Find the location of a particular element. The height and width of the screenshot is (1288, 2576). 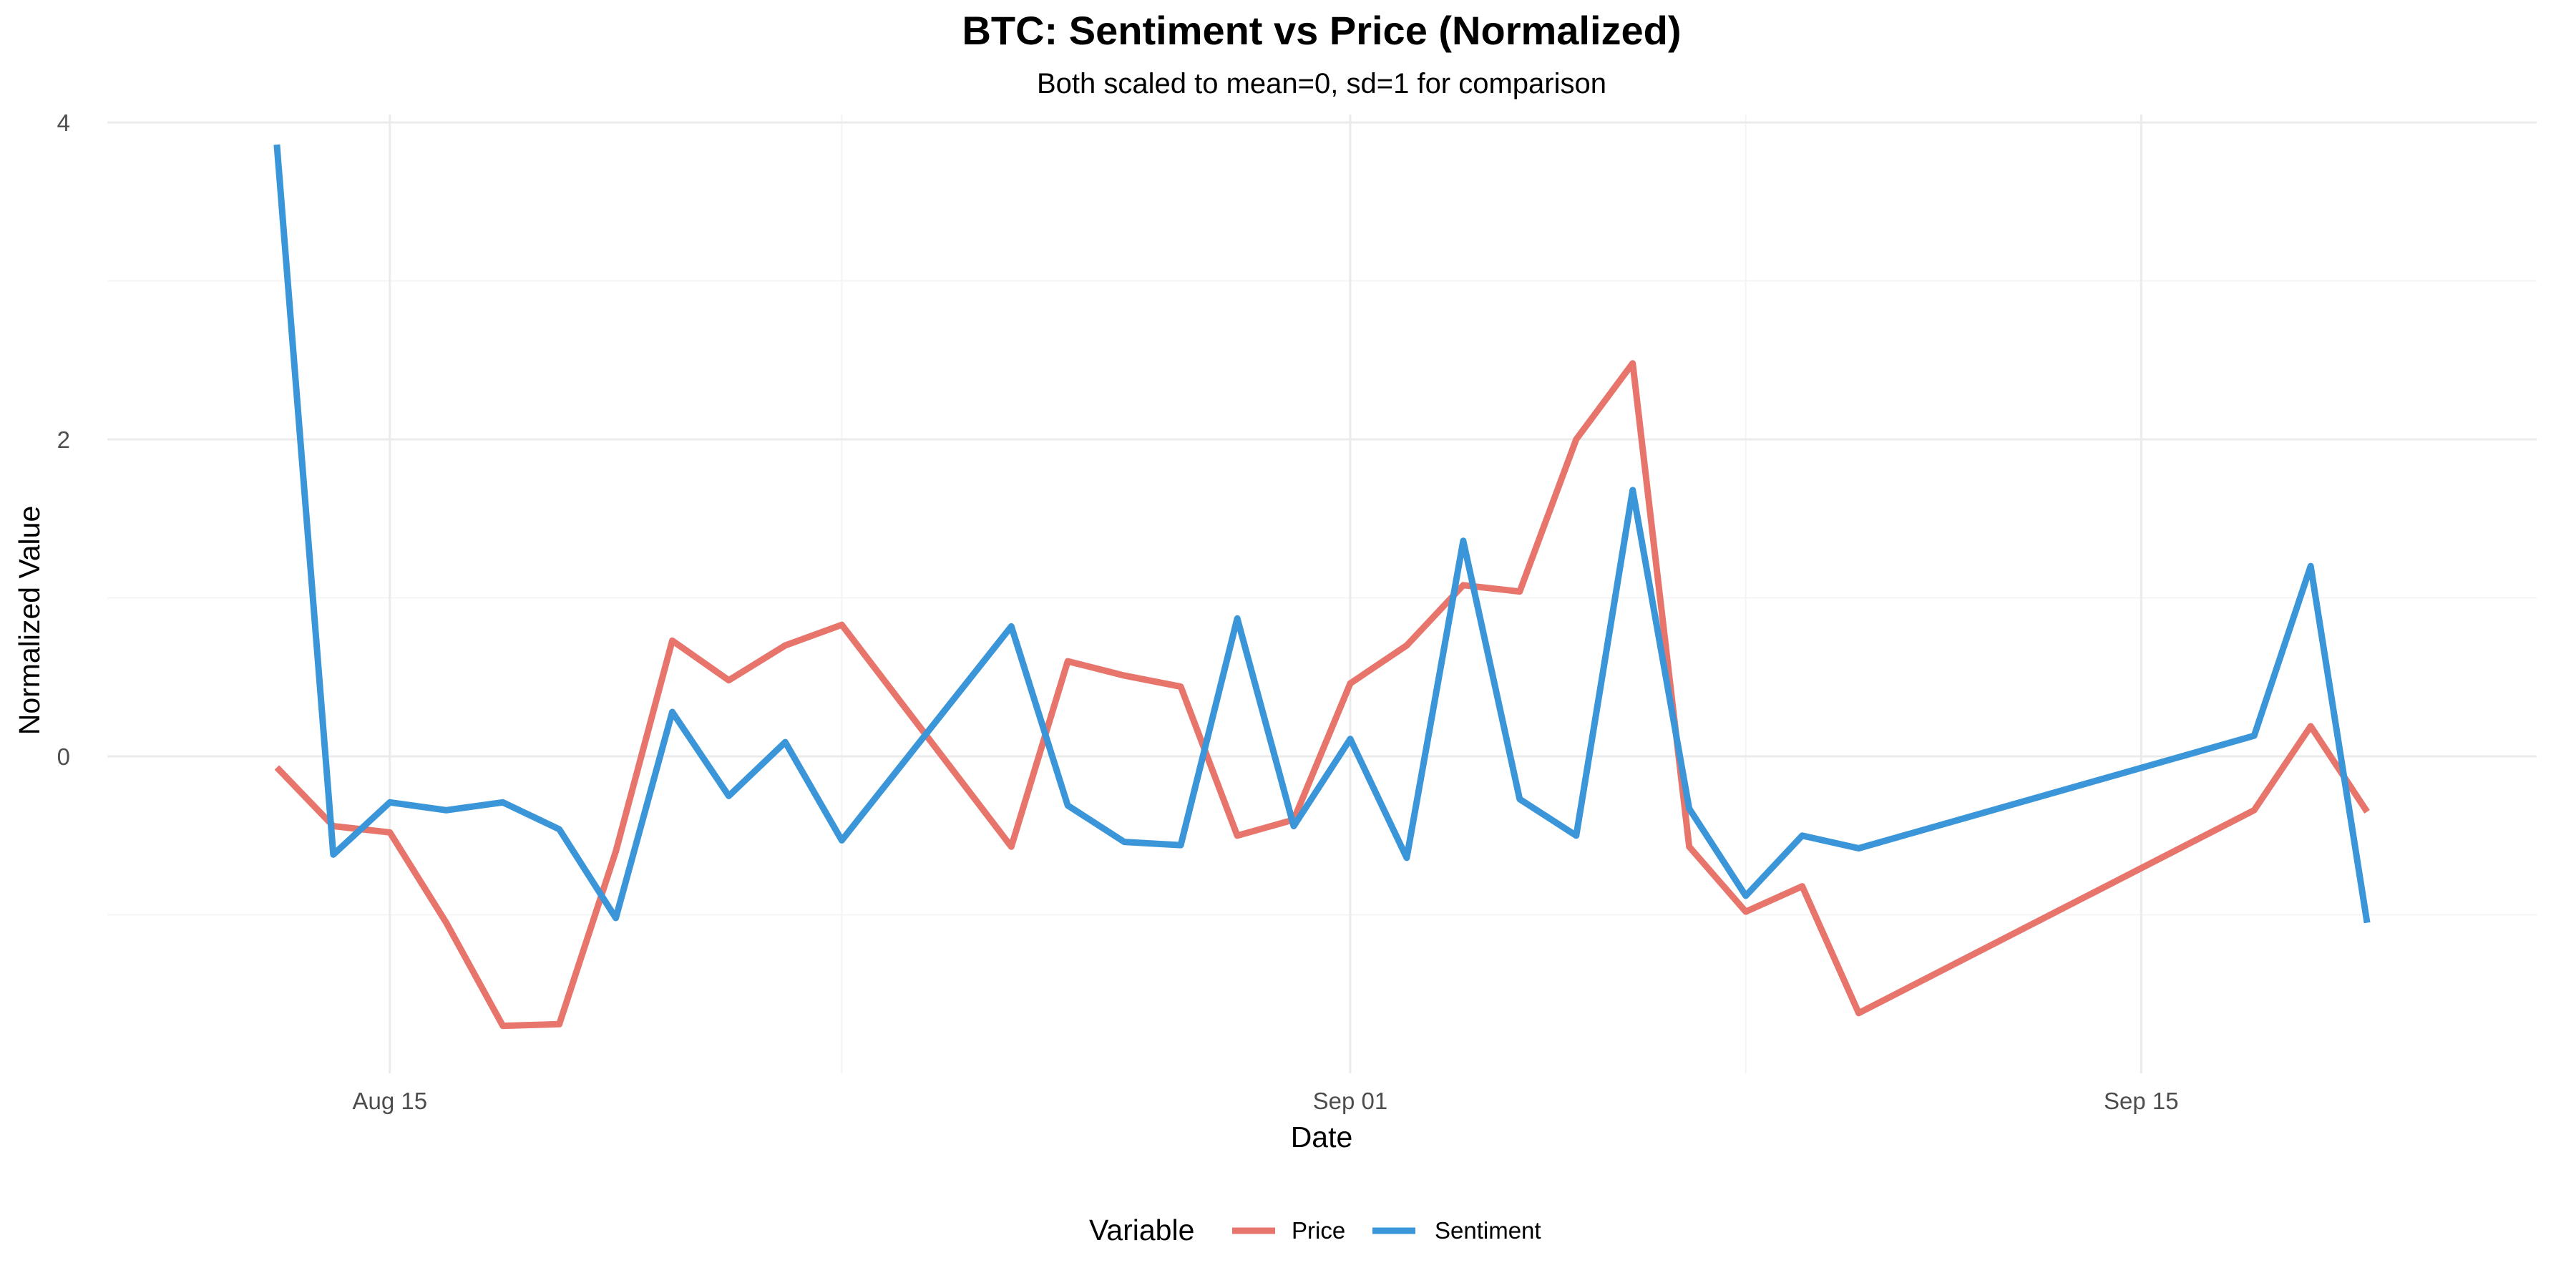

y-tick-label: 4 is located at coordinates (63, 122).